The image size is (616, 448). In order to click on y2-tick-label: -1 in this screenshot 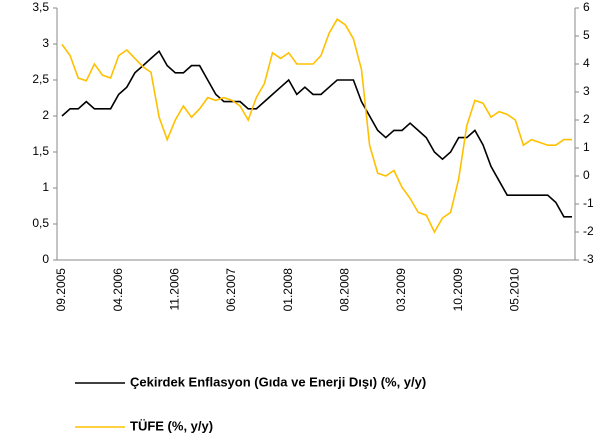, I will do `click(588, 203)`.